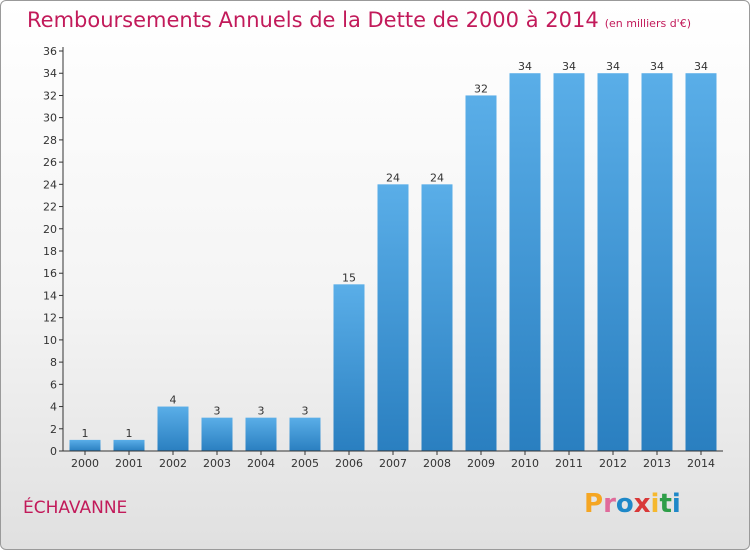 This screenshot has width=750, height=550. Describe the element at coordinates (50, 95) in the screenshot. I see `y-tick-label: 32` at that location.